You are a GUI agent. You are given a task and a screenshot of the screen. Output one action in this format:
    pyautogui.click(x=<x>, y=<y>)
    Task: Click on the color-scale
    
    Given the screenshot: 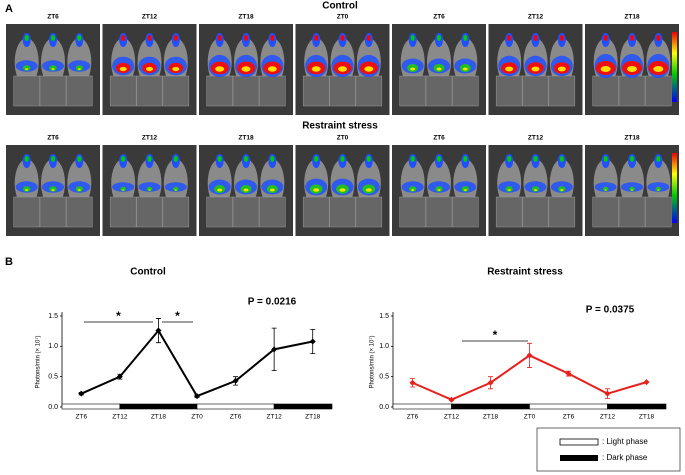 What is the action you would take?
    pyautogui.click(x=674, y=188)
    